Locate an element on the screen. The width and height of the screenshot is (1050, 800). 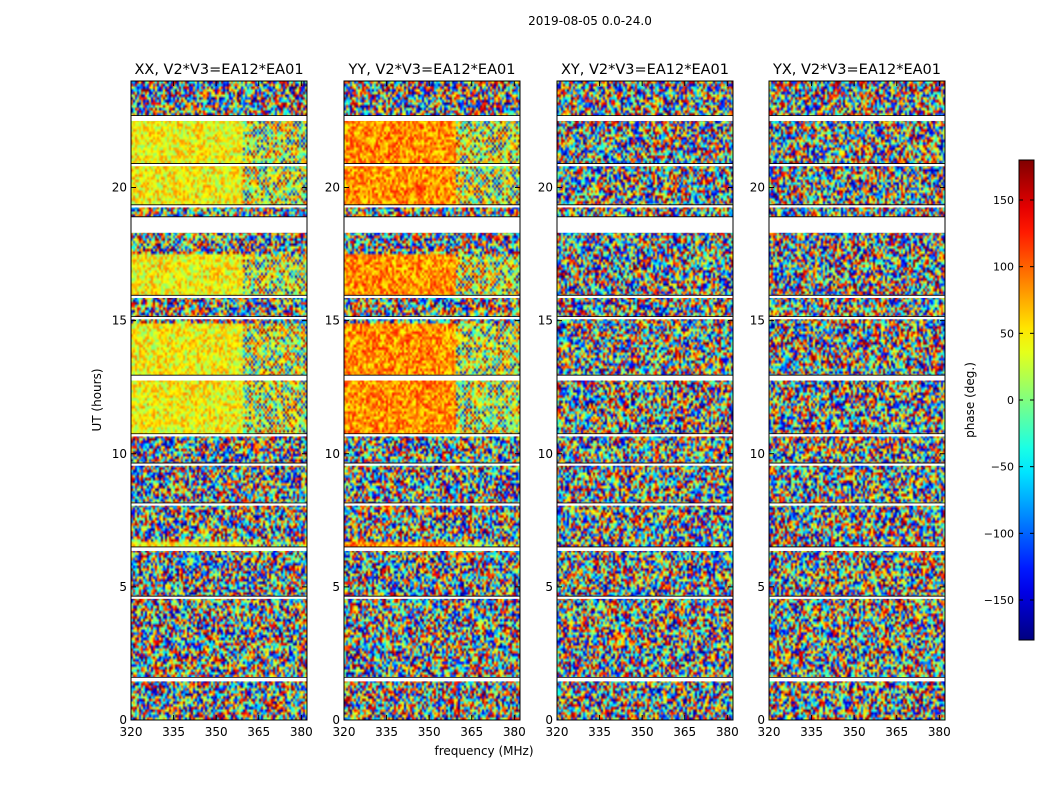
y-tick-label-3-1: 0 is located at coordinates (549, 720).